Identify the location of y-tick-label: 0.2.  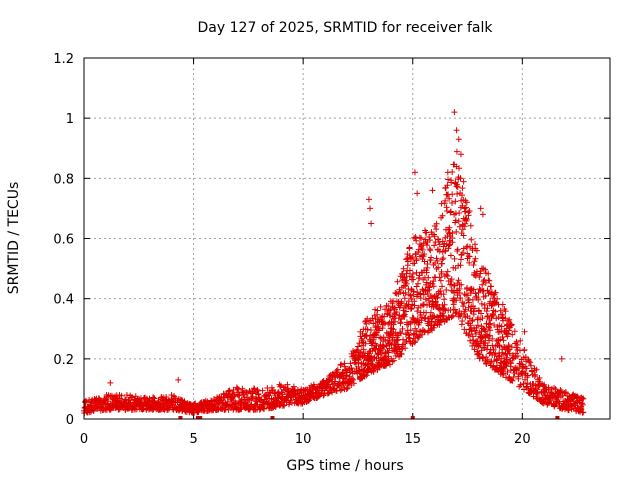
(63, 360).